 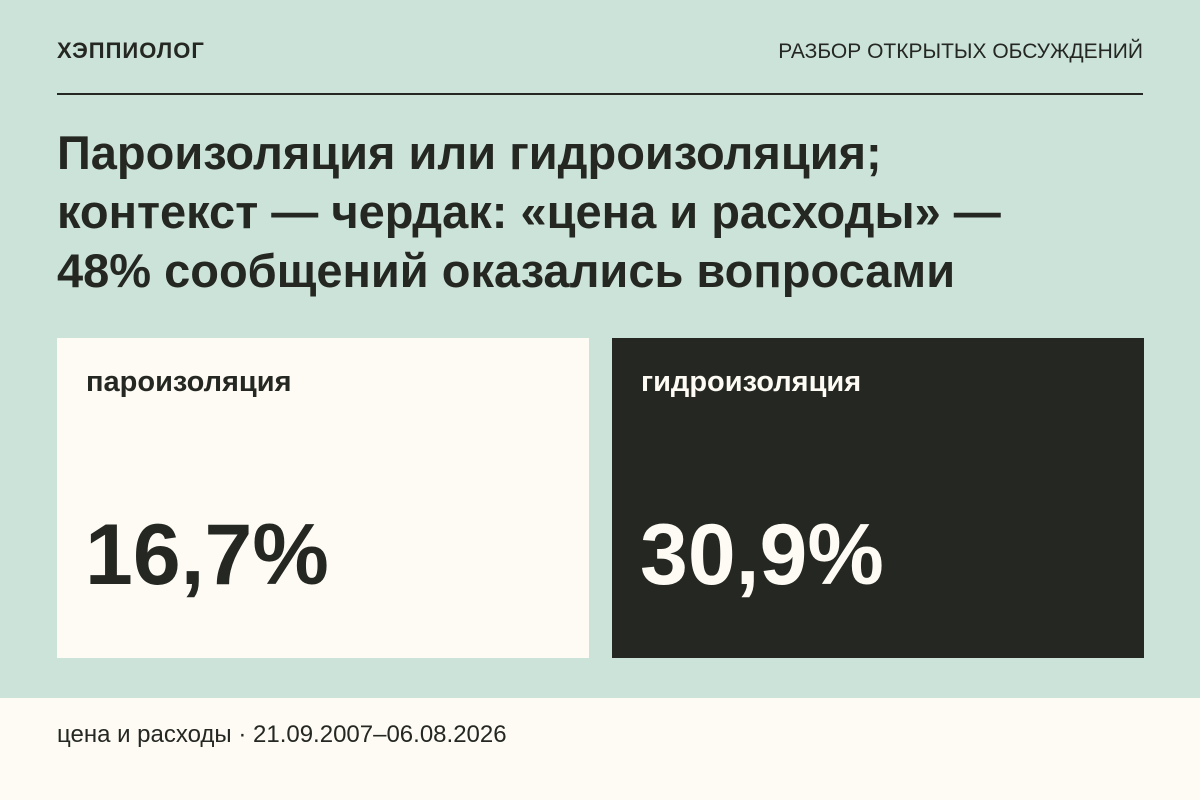 What do you see at coordinates (282, 734) in the screenshot?
I see `footer-text: цена и расходы · 21.09.2007–06.08.2026` at bounding box center [282, 734].